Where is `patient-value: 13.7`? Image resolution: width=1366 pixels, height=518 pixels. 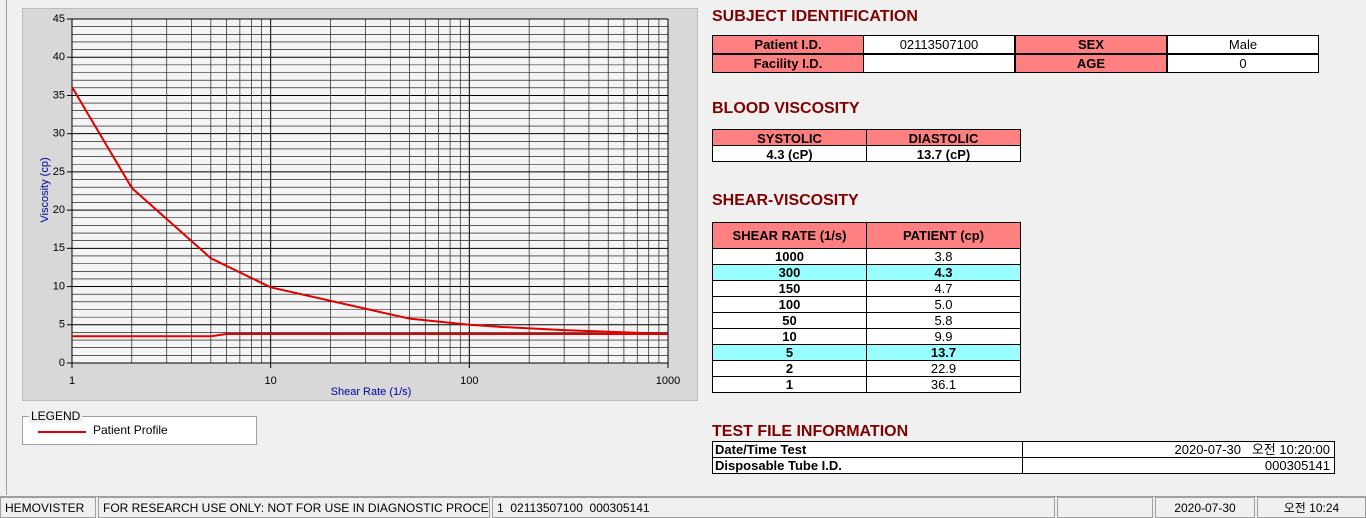
patient-value: 13.7 is located at coordinates (943, 352).